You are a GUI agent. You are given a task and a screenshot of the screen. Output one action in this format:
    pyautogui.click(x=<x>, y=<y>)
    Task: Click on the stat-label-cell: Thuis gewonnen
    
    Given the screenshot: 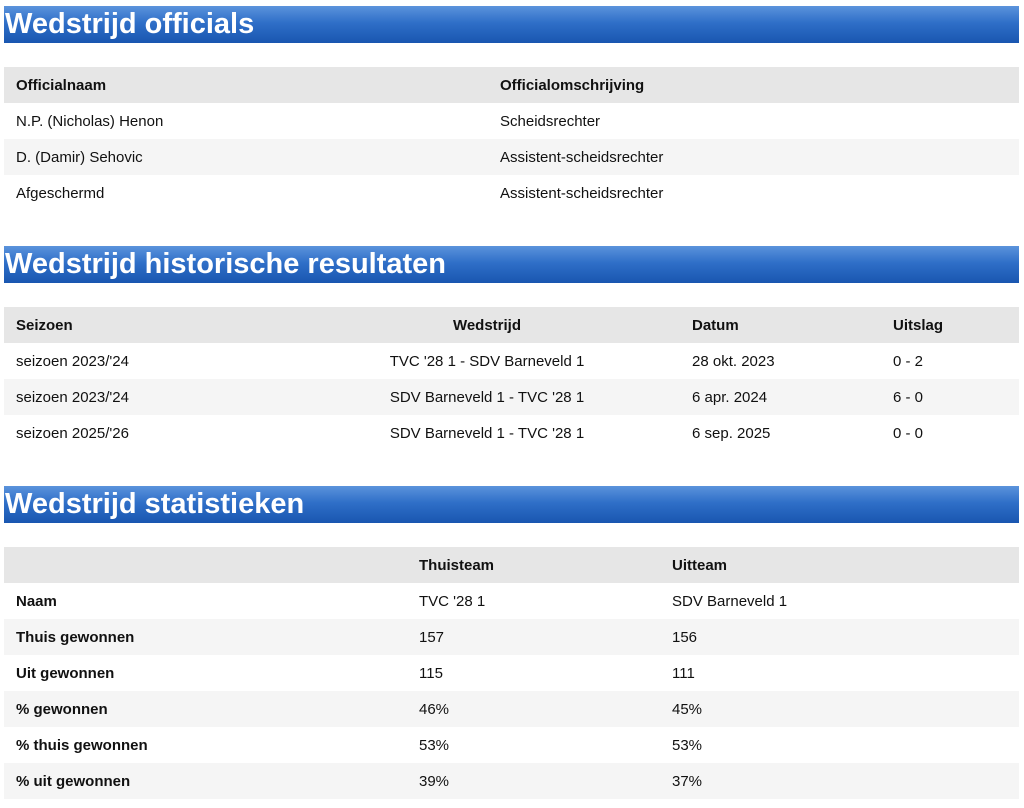 What is the action you would take?
    pyautogui.click(x=75, y=637)
    